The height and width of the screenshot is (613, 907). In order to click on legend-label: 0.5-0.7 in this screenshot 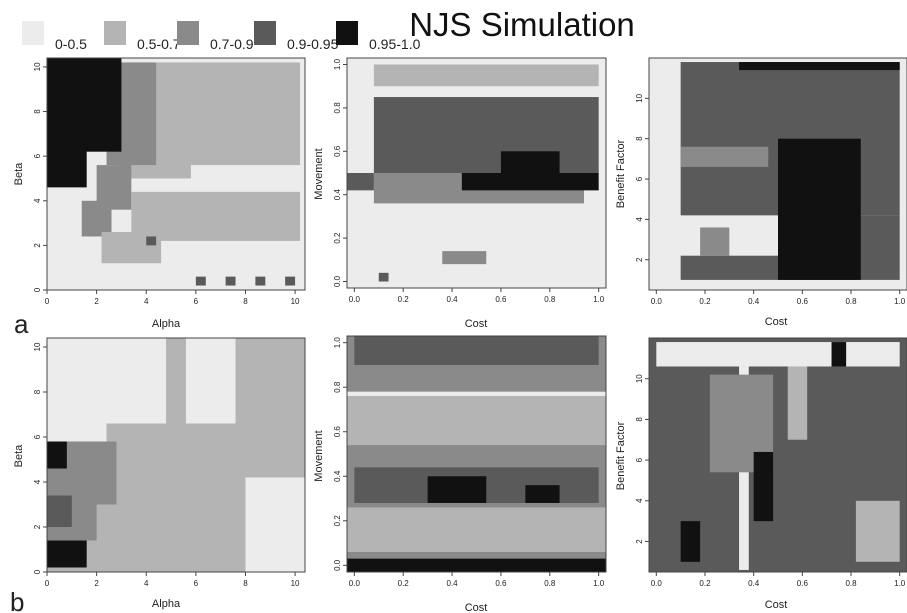, I will do `click(159, 44)`.